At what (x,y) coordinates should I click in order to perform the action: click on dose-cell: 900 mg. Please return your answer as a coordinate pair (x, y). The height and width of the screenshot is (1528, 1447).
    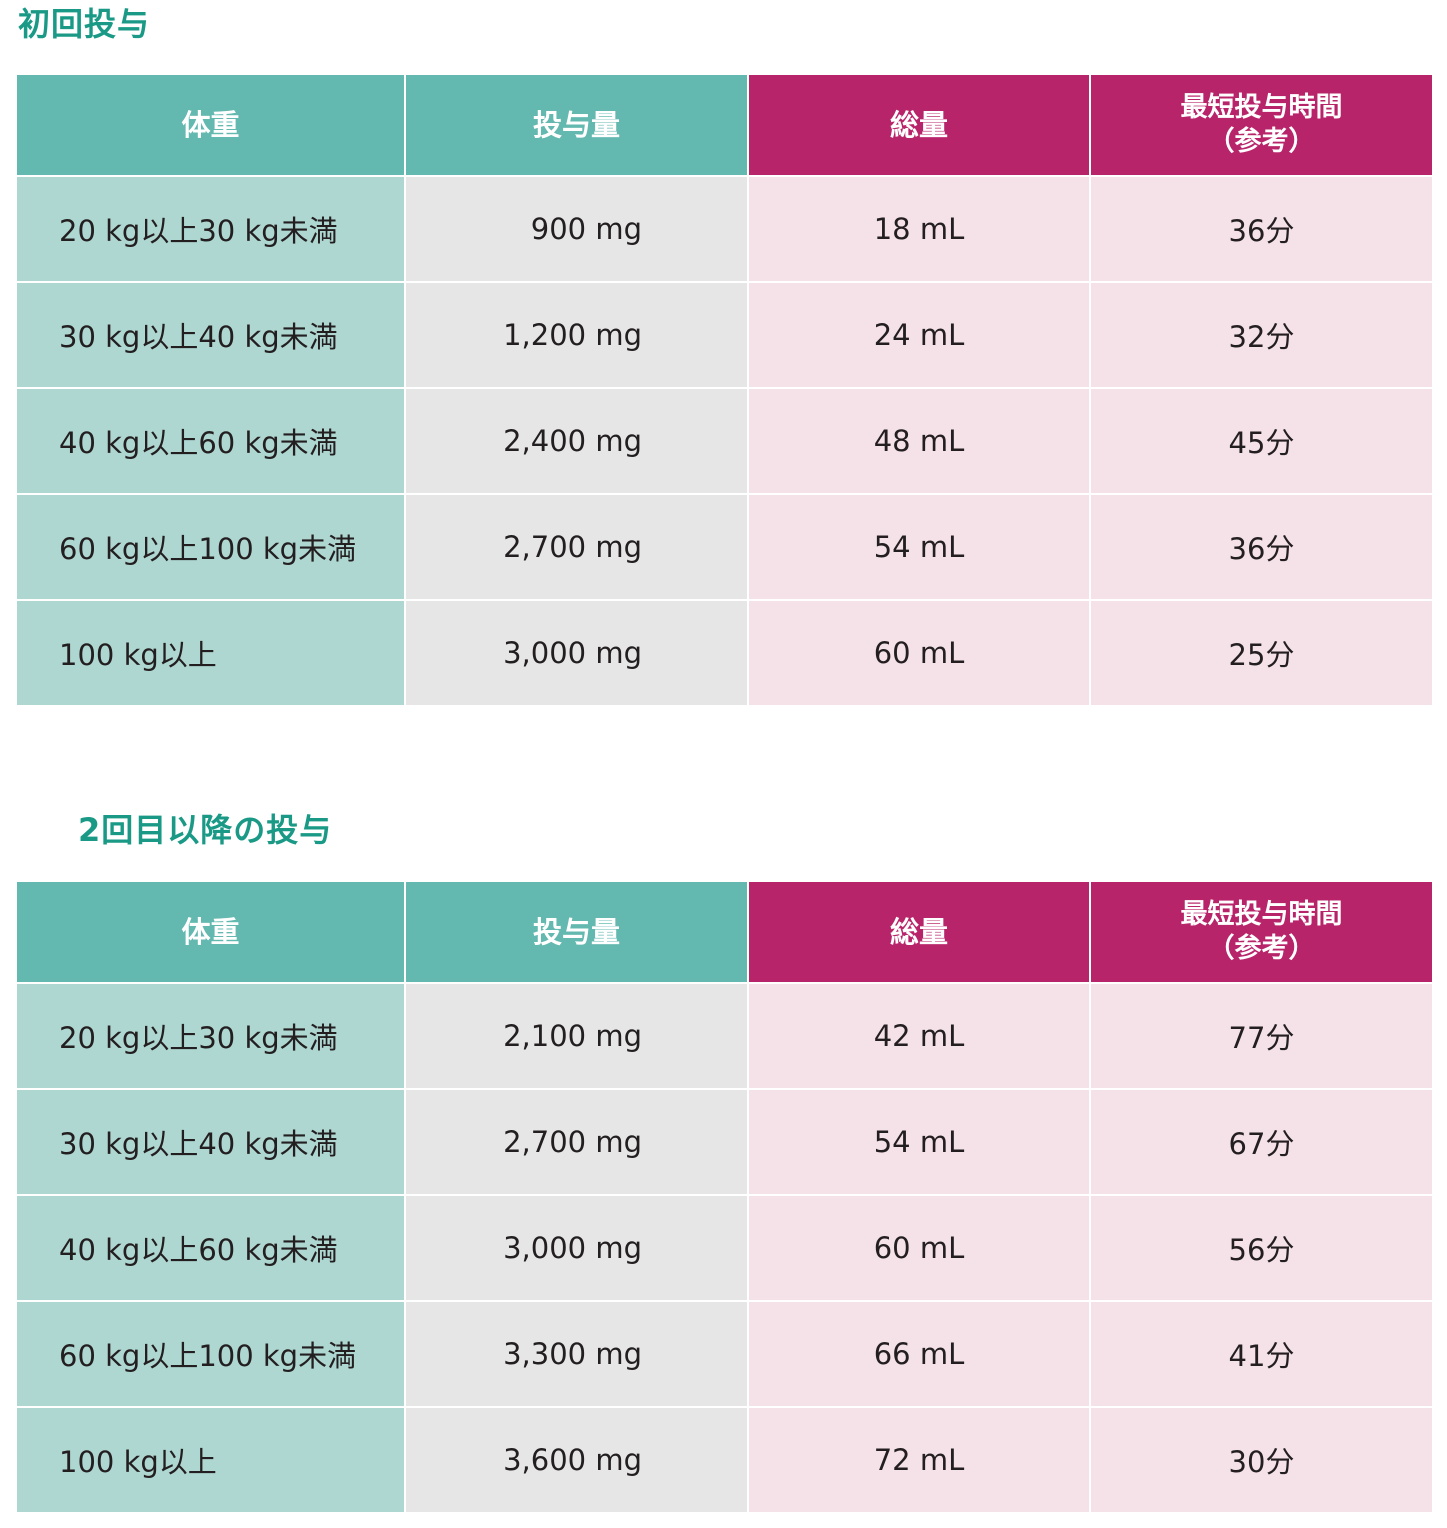
    Looking at the image, I should click on (576, 229).